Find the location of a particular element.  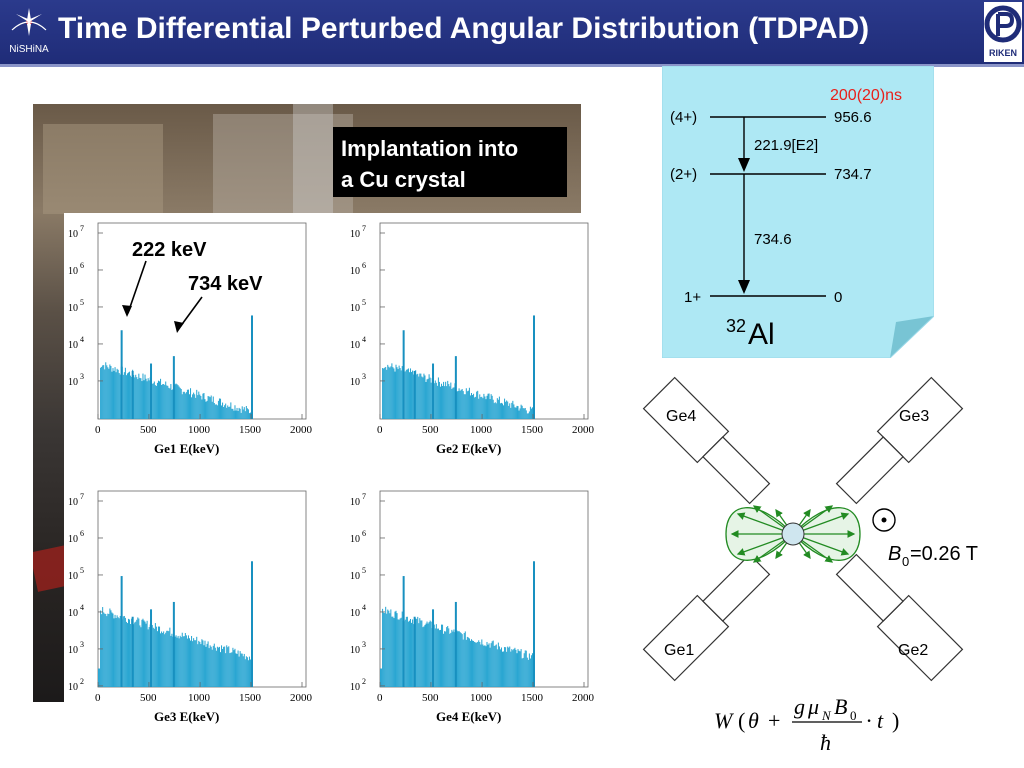

formula-W: W is located at coordinates (724, 720).